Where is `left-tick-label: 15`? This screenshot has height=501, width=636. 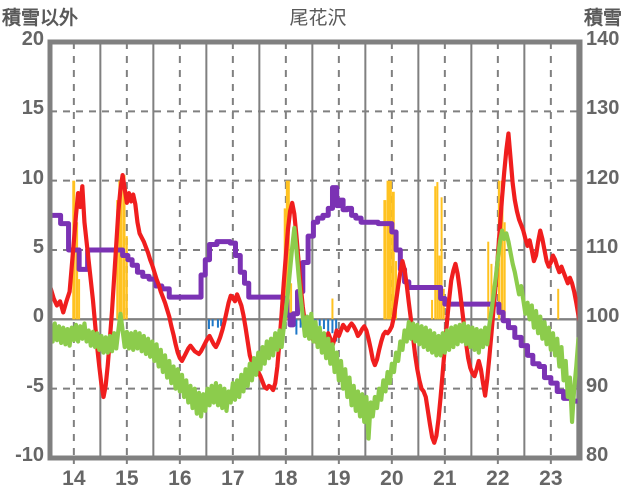 left-tick-label: 15 is located at coordinates (32, 108).